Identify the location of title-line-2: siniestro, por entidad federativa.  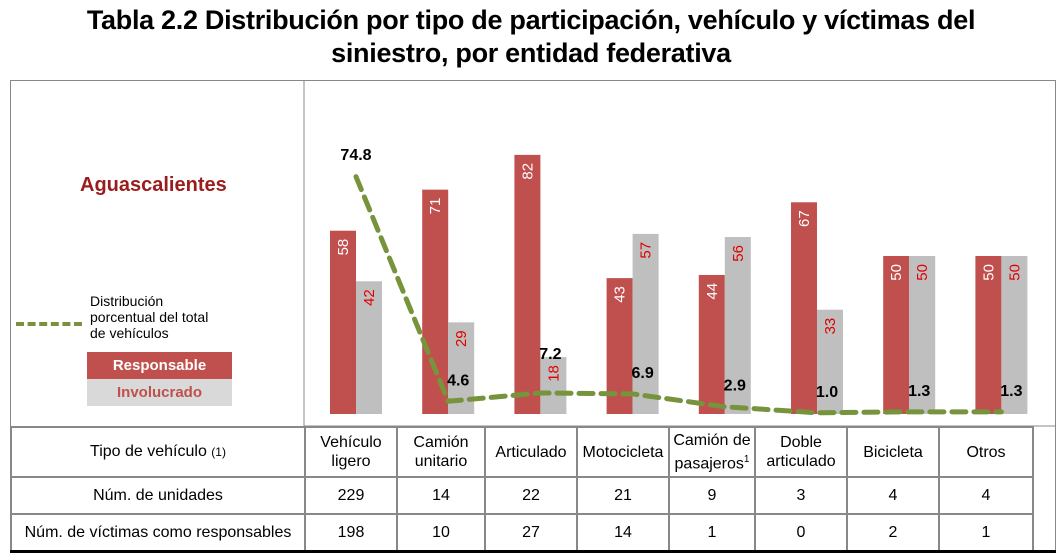
(531, 53).